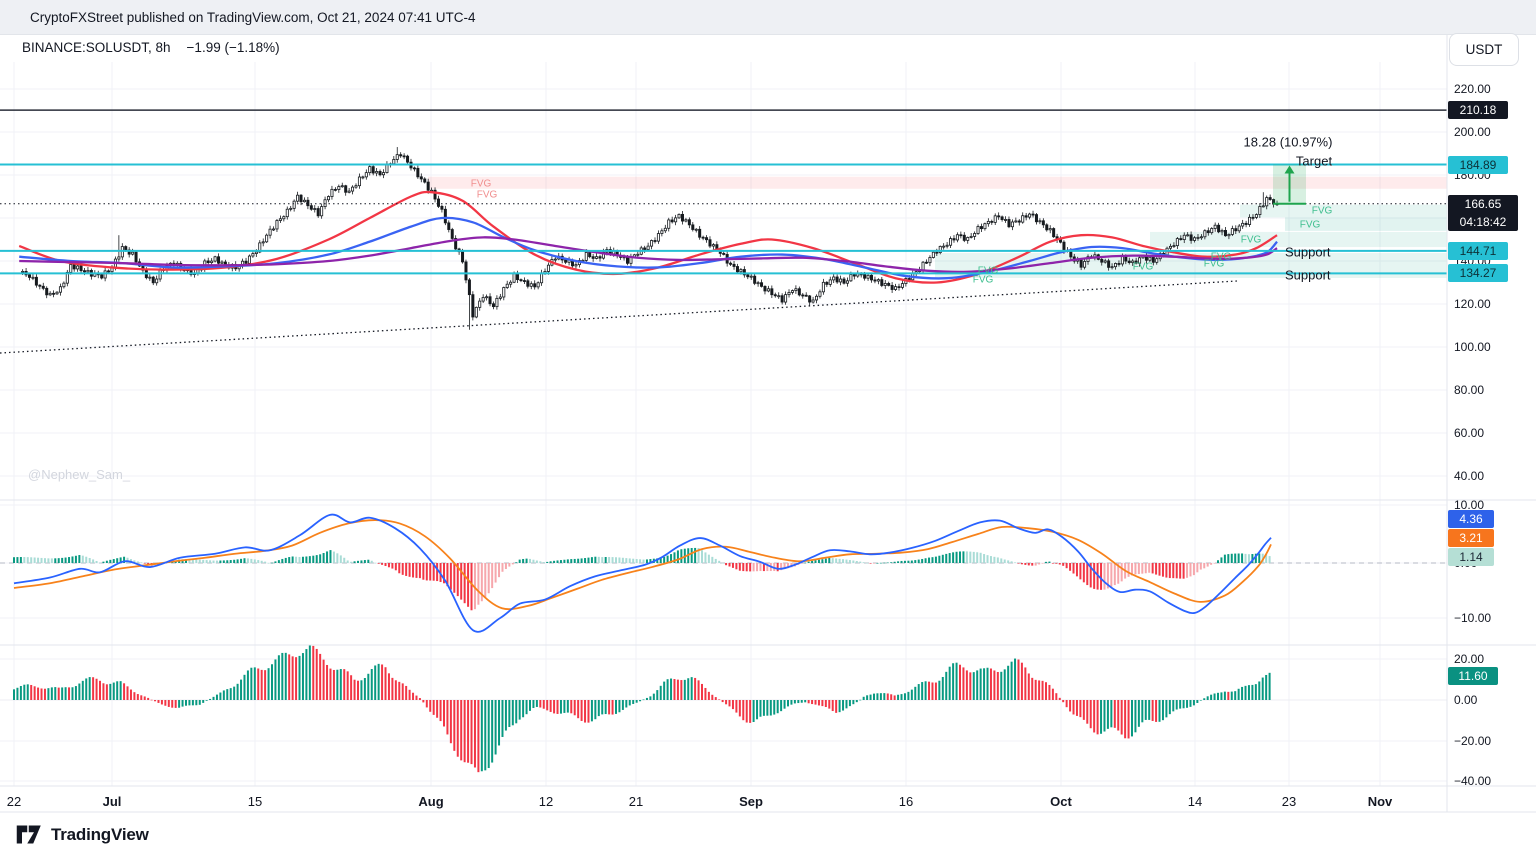  I want to click on tradingview-logo: TradingView, so click(82, 834).